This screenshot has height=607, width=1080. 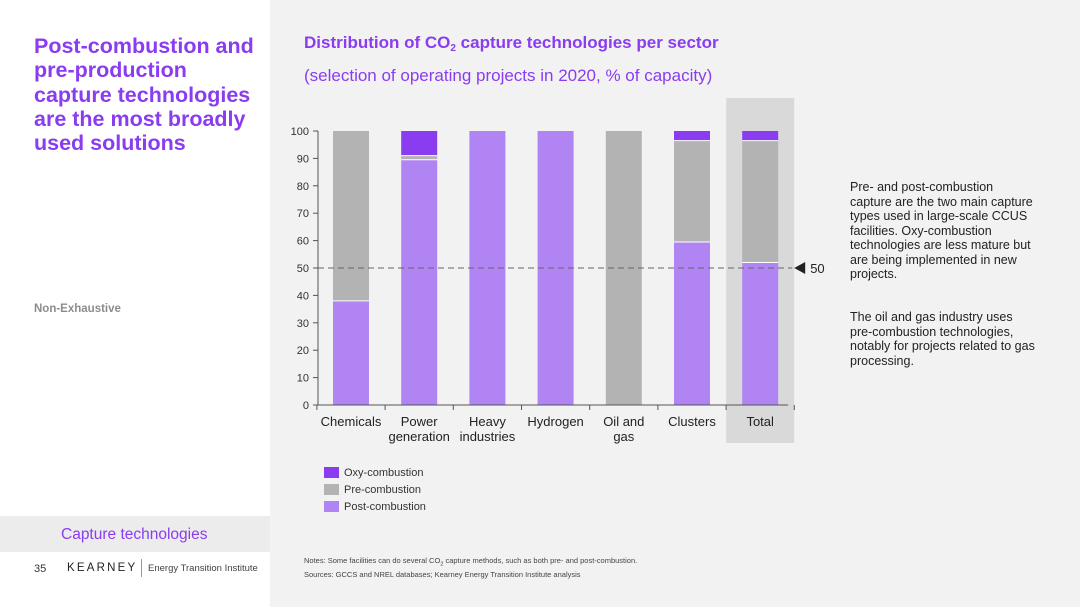 I want to click on x-tick-label: Total, so click(x=760, y=421).